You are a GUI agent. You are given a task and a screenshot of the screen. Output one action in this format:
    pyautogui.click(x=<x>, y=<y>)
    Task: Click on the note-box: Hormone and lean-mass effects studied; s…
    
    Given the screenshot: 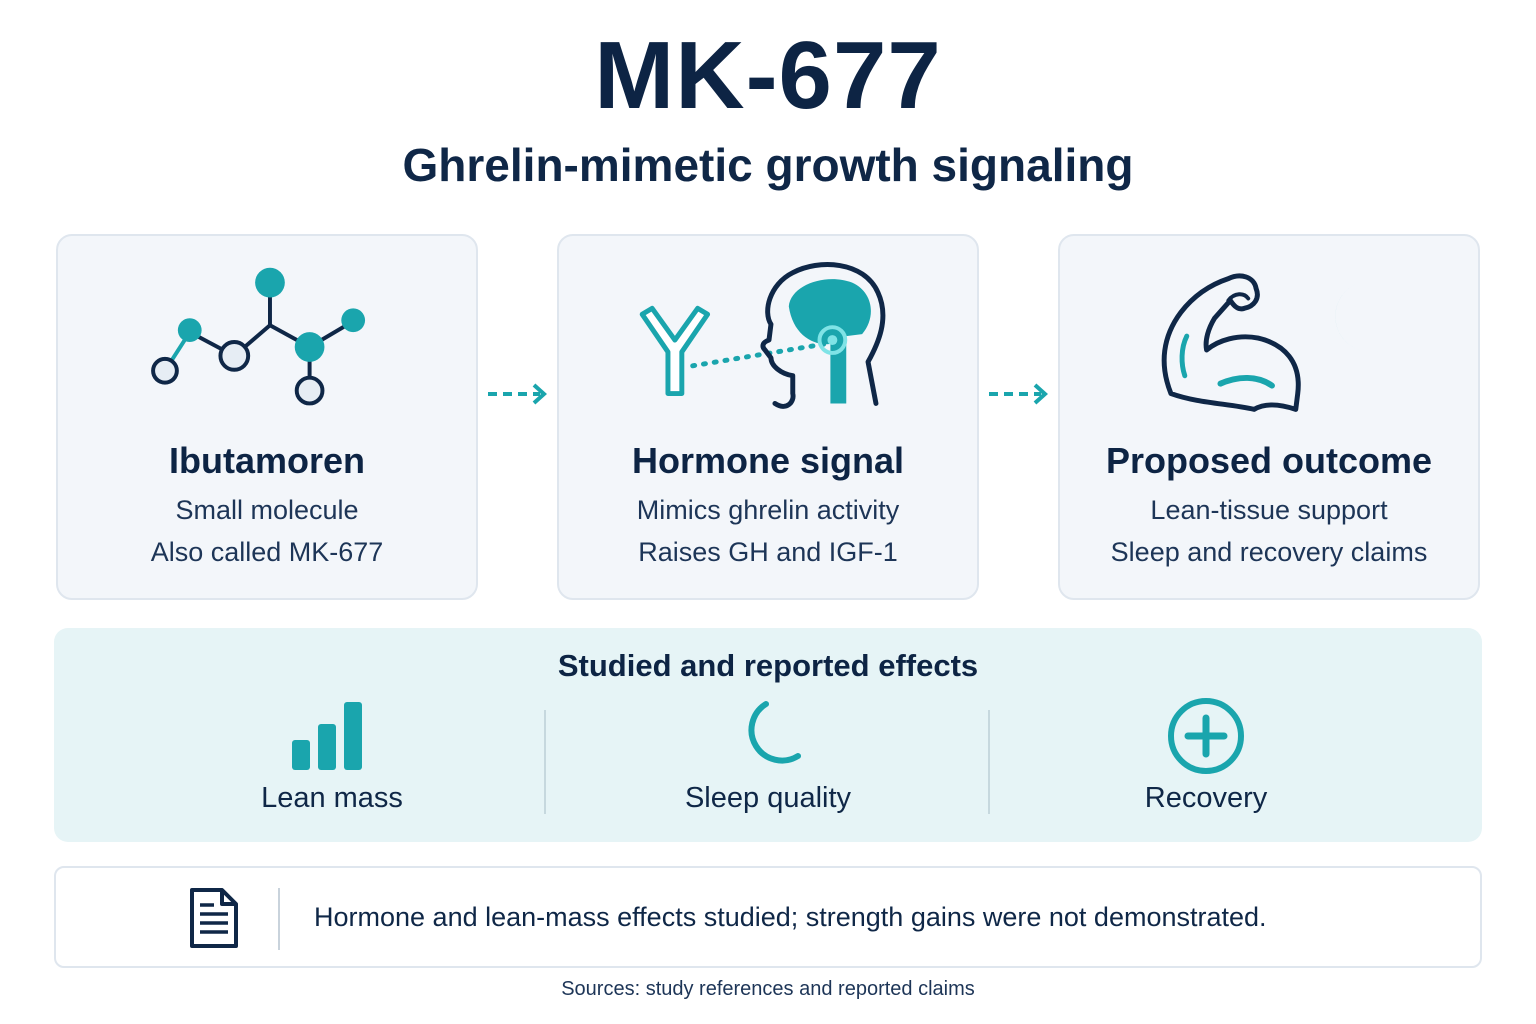 What is the action you would take?
    pyautogui.click(x=768, y=917)
    